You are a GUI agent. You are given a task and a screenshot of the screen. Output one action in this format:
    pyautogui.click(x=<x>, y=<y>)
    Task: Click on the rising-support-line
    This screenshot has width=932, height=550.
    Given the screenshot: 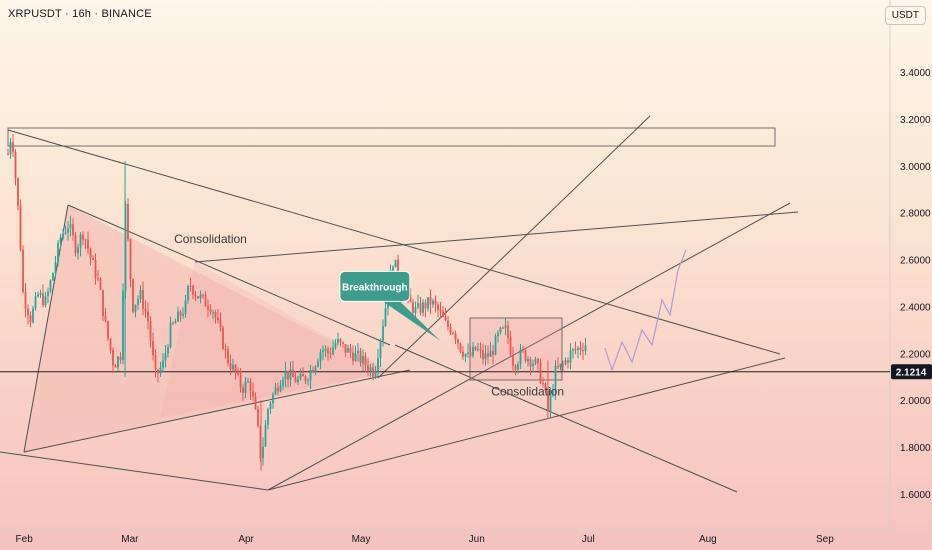 What is the action you would take?
    pyautogui.click(x=526, y=424)
    